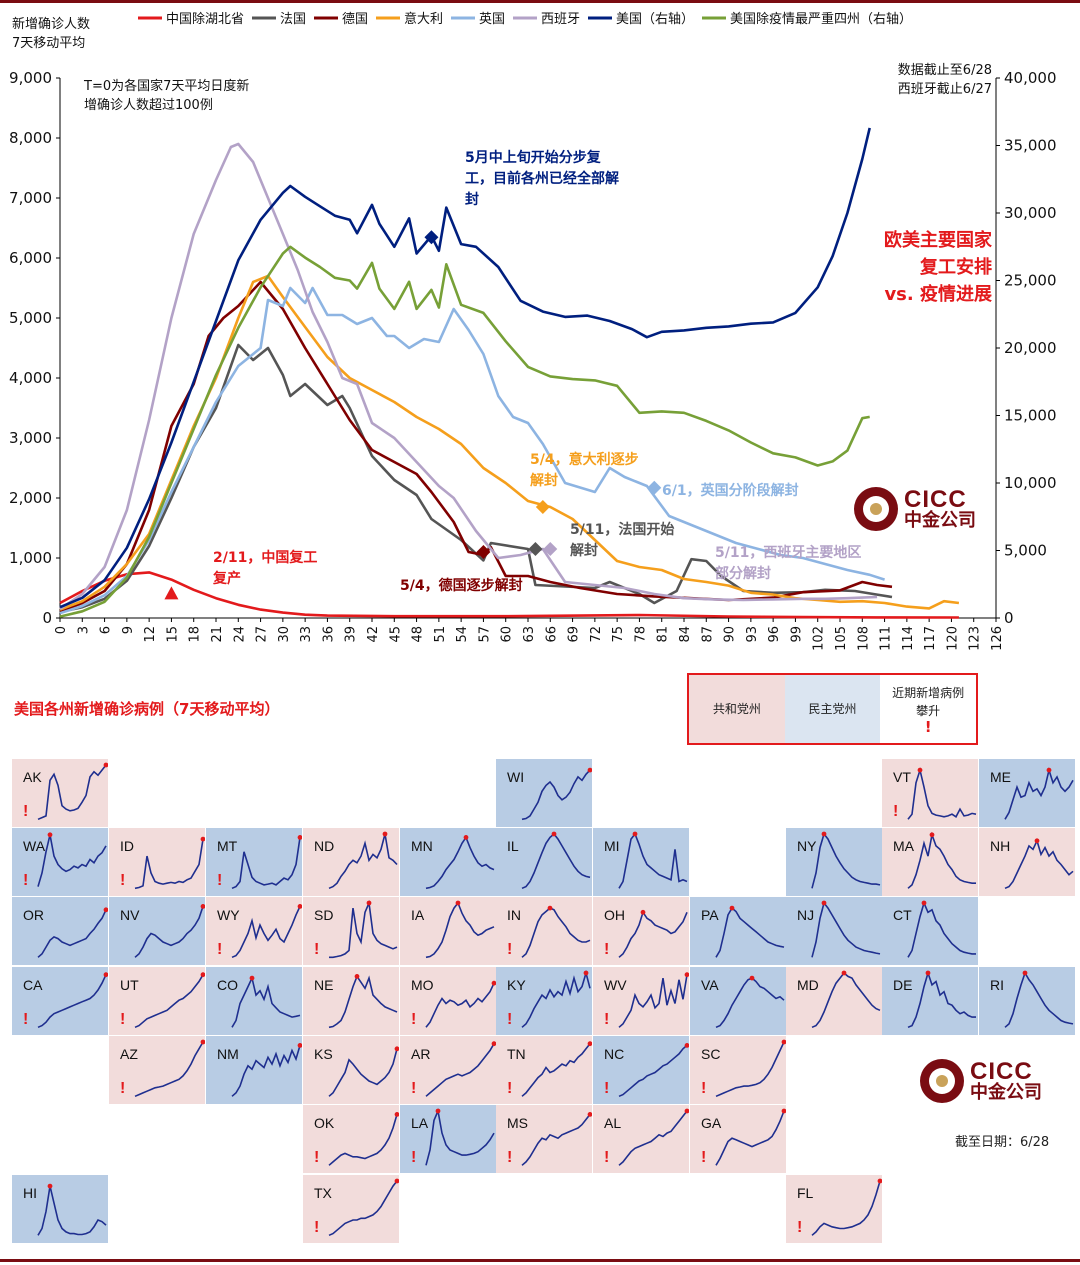 The image size is (1080, 1265). What do you see at coordinates (351, 1209) in the screenshot?
I see `state-tile-tx: TX!` at bounding box center [351, 1209].